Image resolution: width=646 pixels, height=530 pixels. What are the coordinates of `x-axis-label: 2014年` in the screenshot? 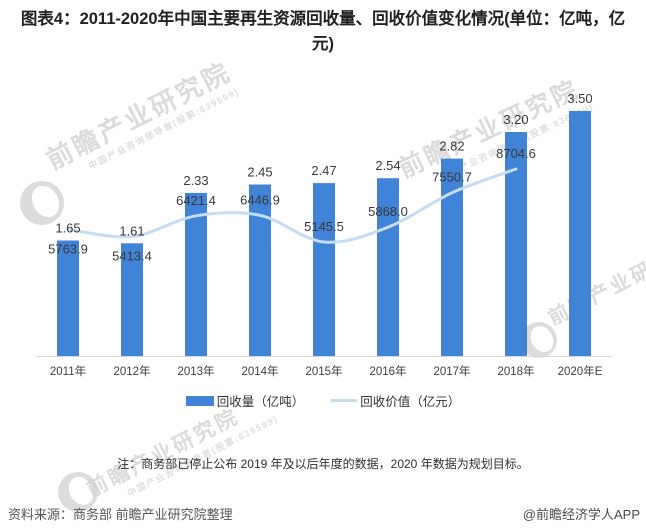 It's located at (259, 371).